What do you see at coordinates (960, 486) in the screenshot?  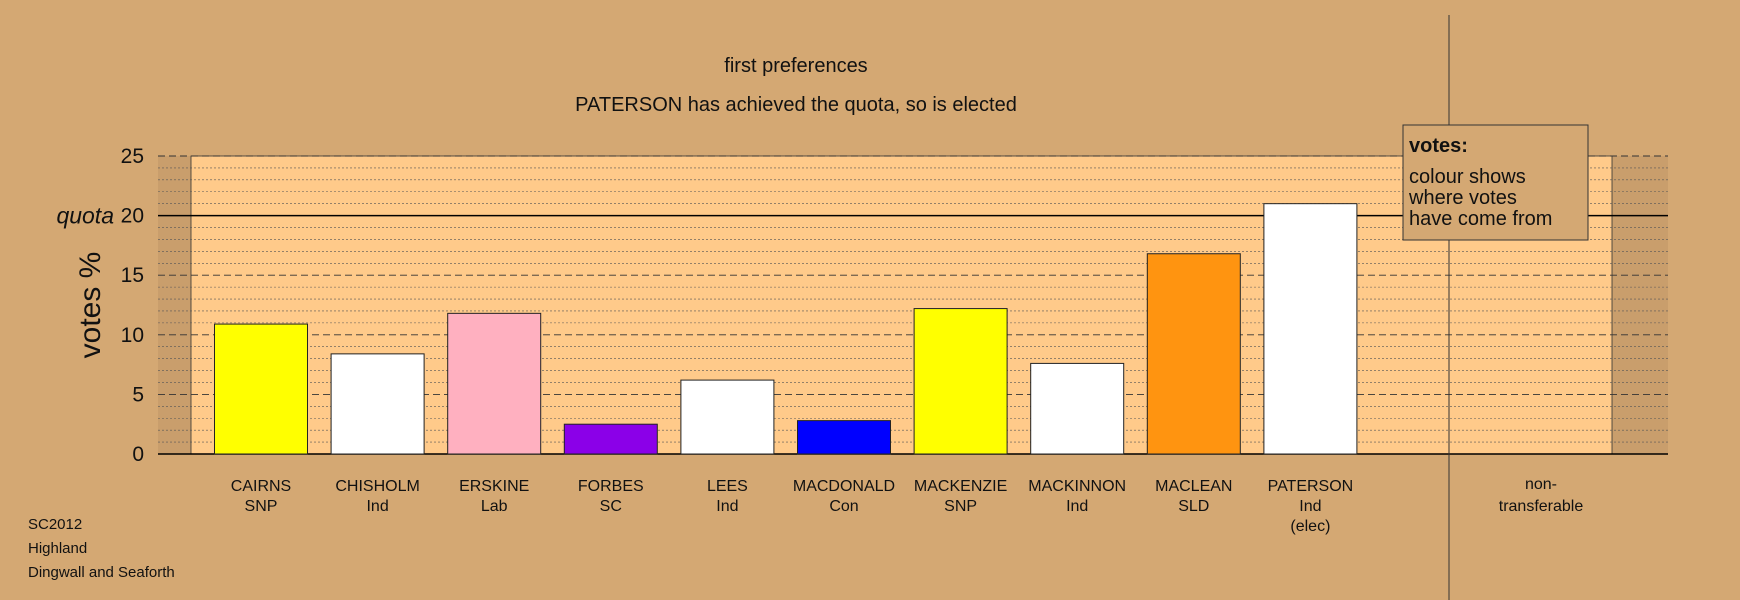 I see `x-label-name: MACKENZIE` at bounding box center [960, 486].